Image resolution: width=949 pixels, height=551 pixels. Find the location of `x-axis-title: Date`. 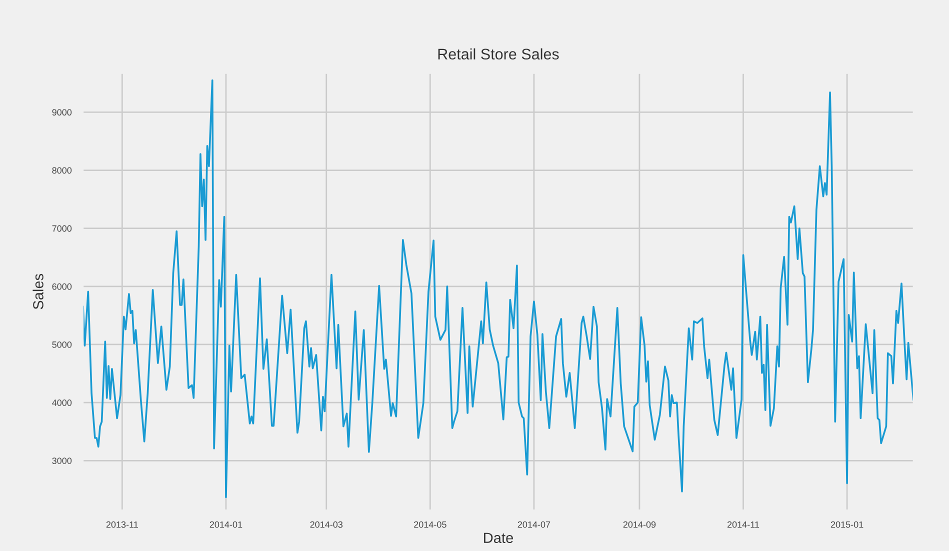

x-axis-title: Date is located at coordinates (498, 538).